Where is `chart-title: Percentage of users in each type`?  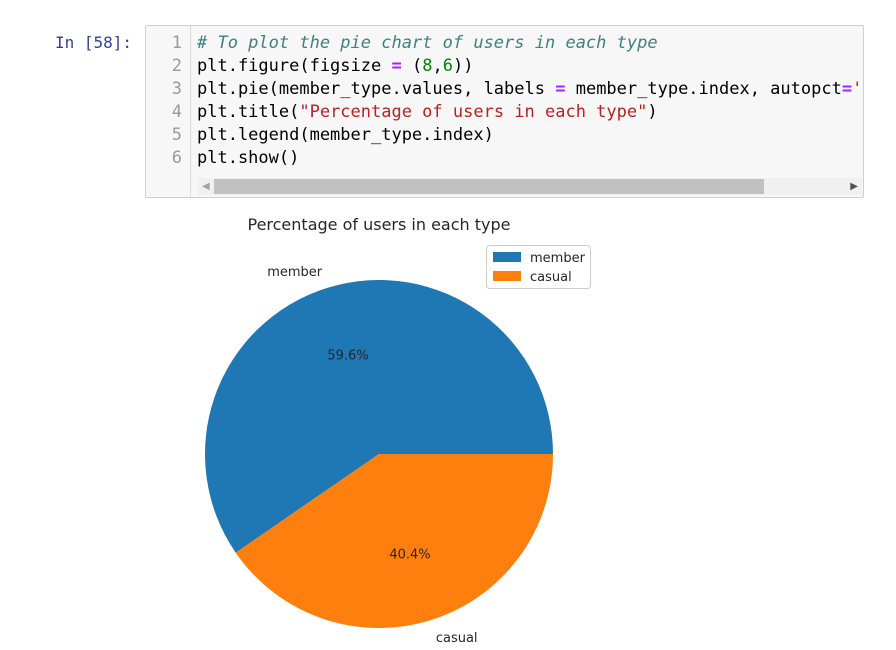 chart-title: Percentage of users in each type is located at coordinates (378, 224).